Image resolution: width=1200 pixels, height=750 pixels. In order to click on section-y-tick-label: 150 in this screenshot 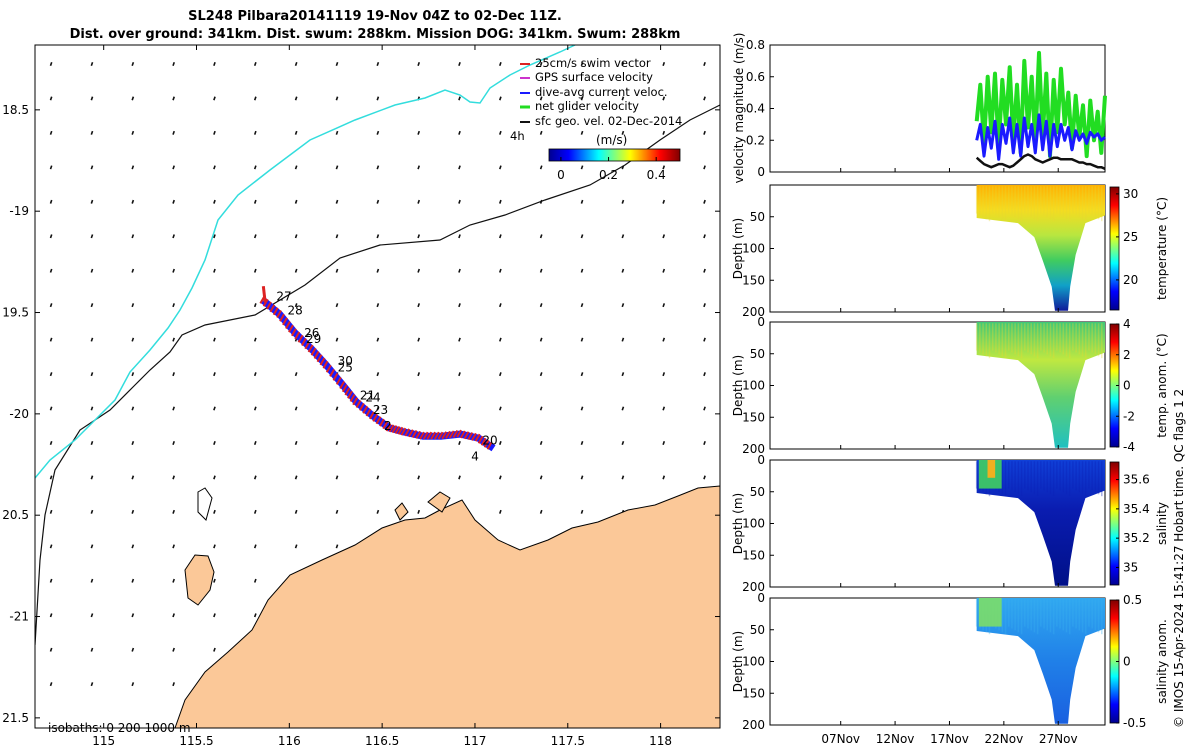, I will do `click(753, 693)`.